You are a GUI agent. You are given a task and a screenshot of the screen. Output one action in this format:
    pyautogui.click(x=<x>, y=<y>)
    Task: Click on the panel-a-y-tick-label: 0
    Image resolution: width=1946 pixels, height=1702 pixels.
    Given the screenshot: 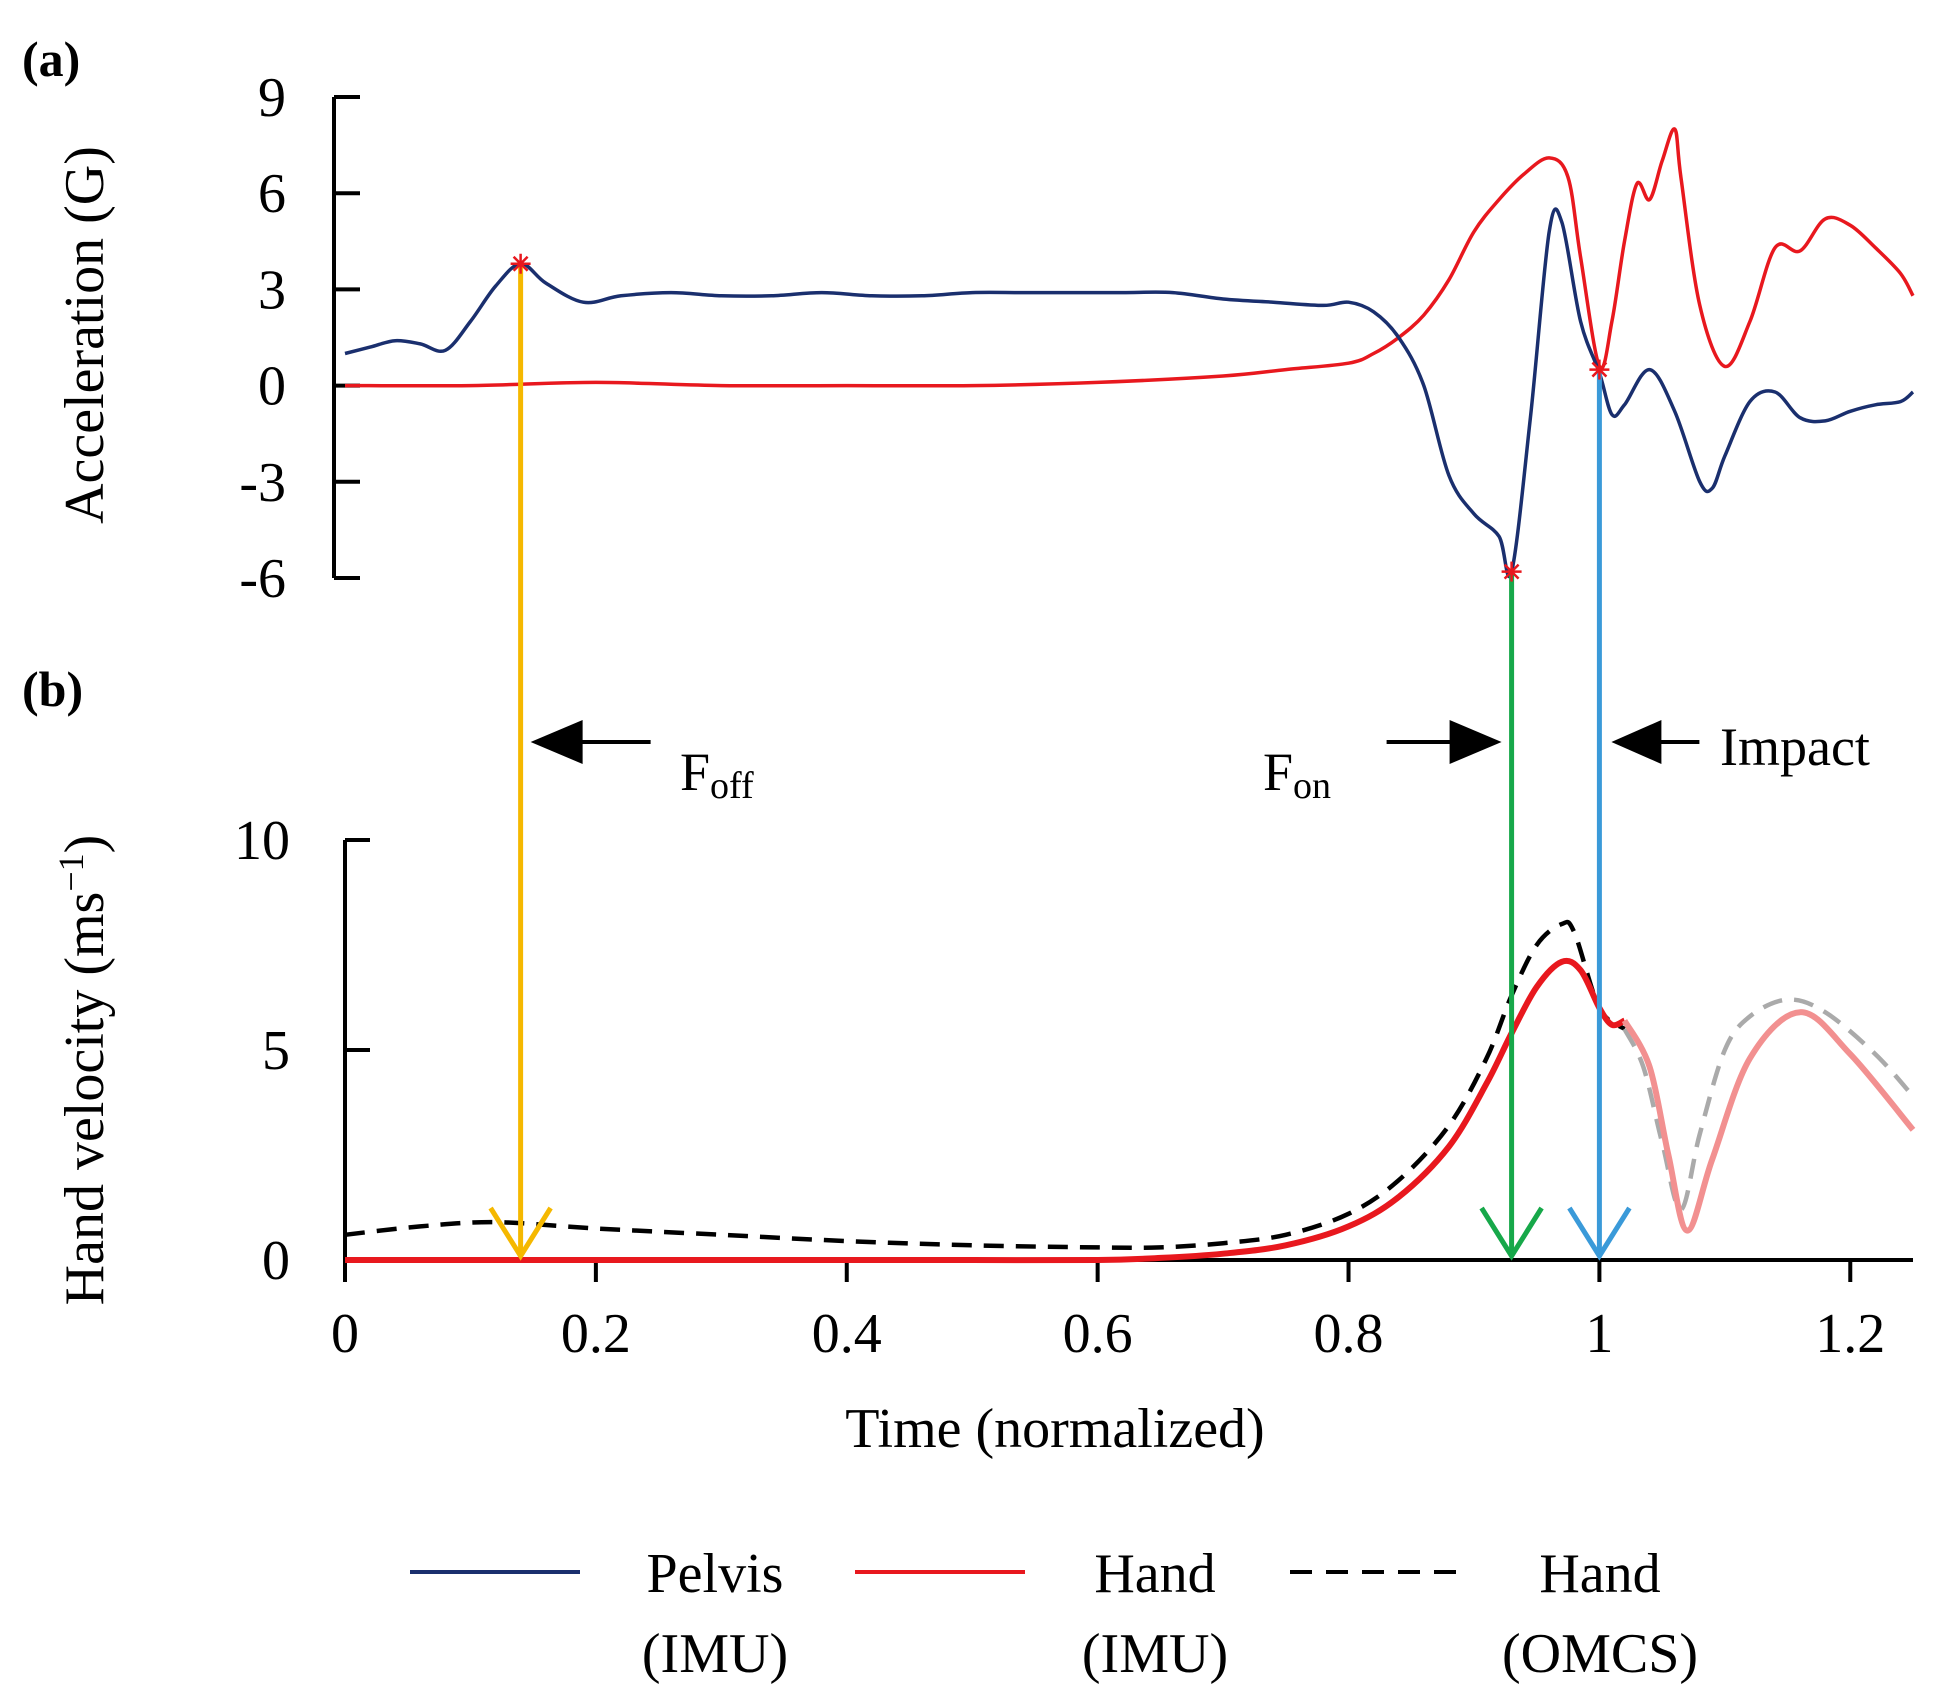 What is the action you would take?
    pyautogui.click(x=272, y=387)
    